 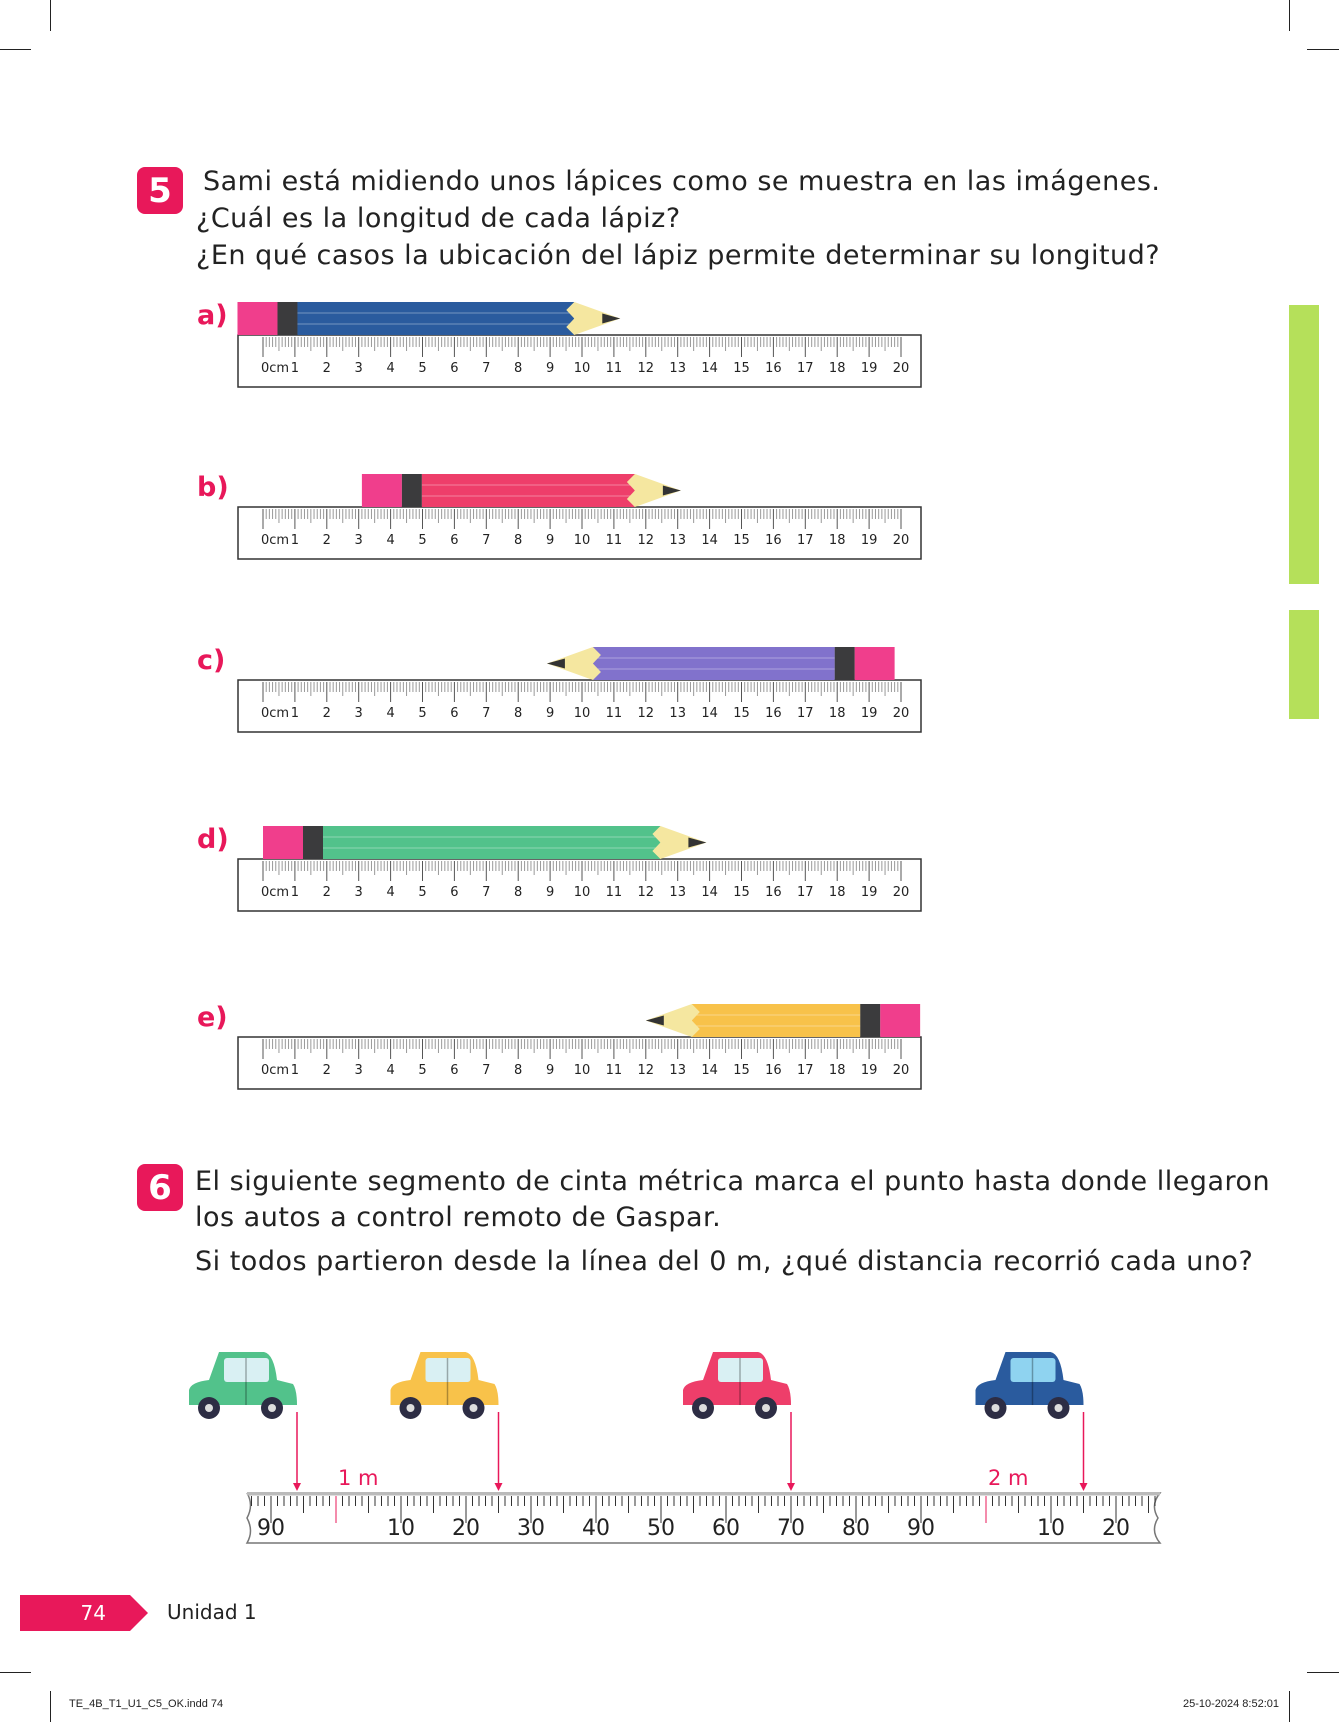 What do you see at coordinates (213, 839) in the screenshot?
I see `item-label: d)` at bounding box center [213, 839].